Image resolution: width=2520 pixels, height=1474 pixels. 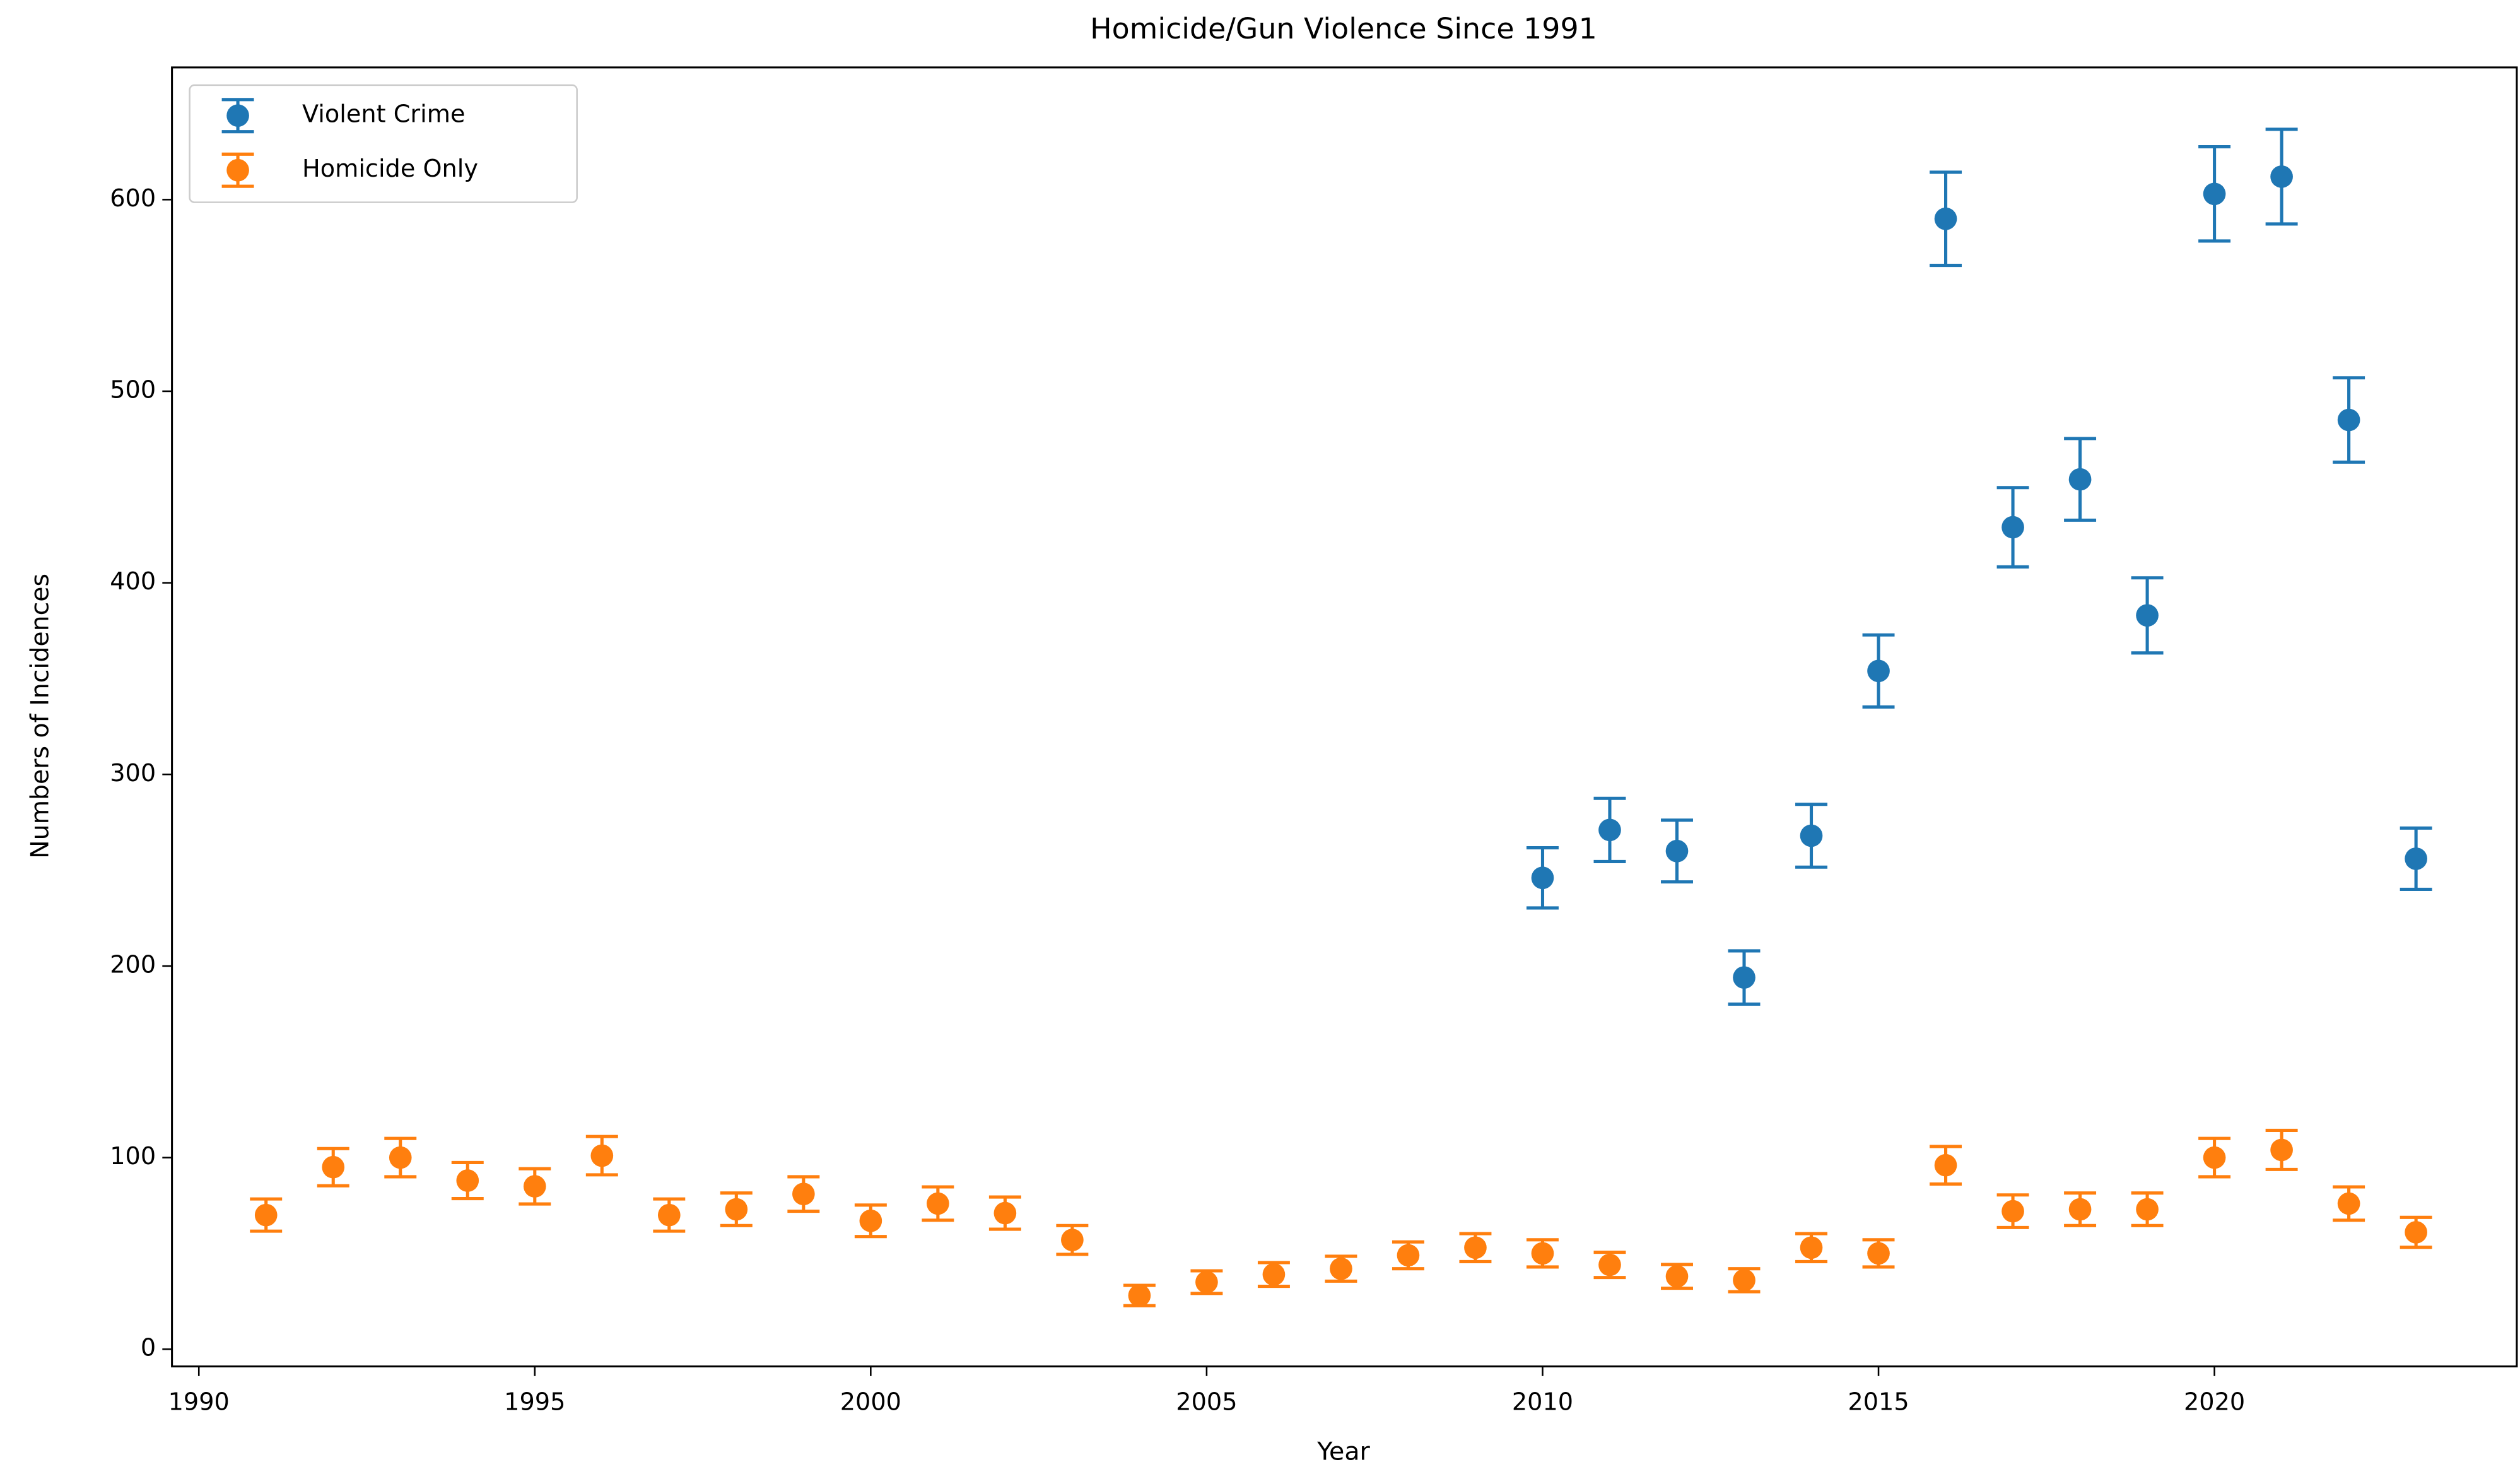 I want to click on legend-label: Homicide Only, so click(x=390, y=169).